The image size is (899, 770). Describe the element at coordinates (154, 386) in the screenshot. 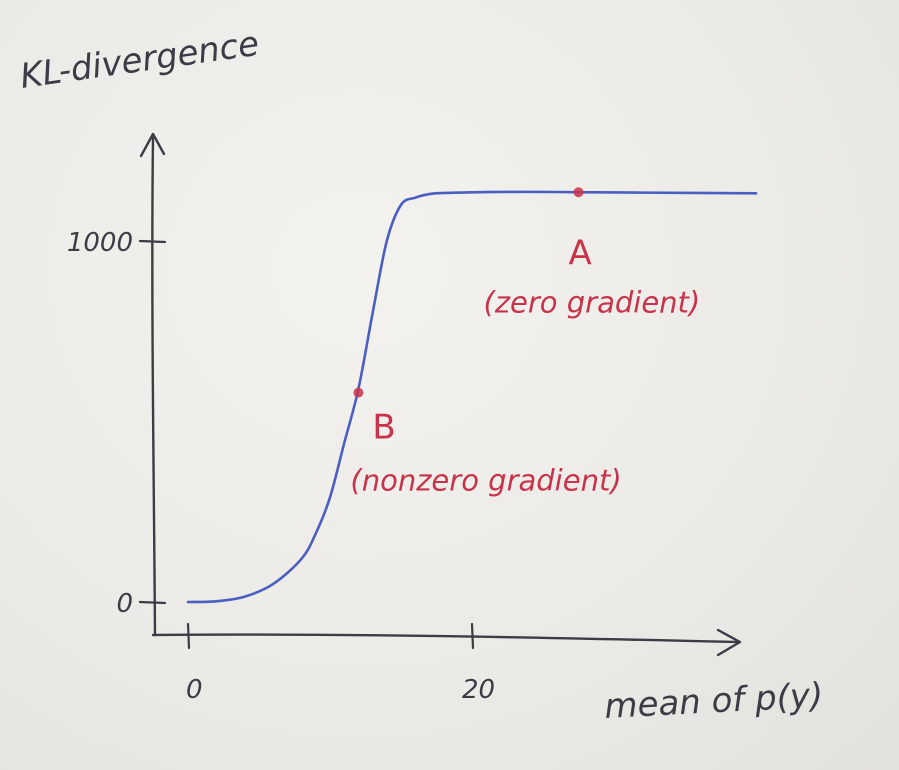

I see `y-axis-line` at that location.